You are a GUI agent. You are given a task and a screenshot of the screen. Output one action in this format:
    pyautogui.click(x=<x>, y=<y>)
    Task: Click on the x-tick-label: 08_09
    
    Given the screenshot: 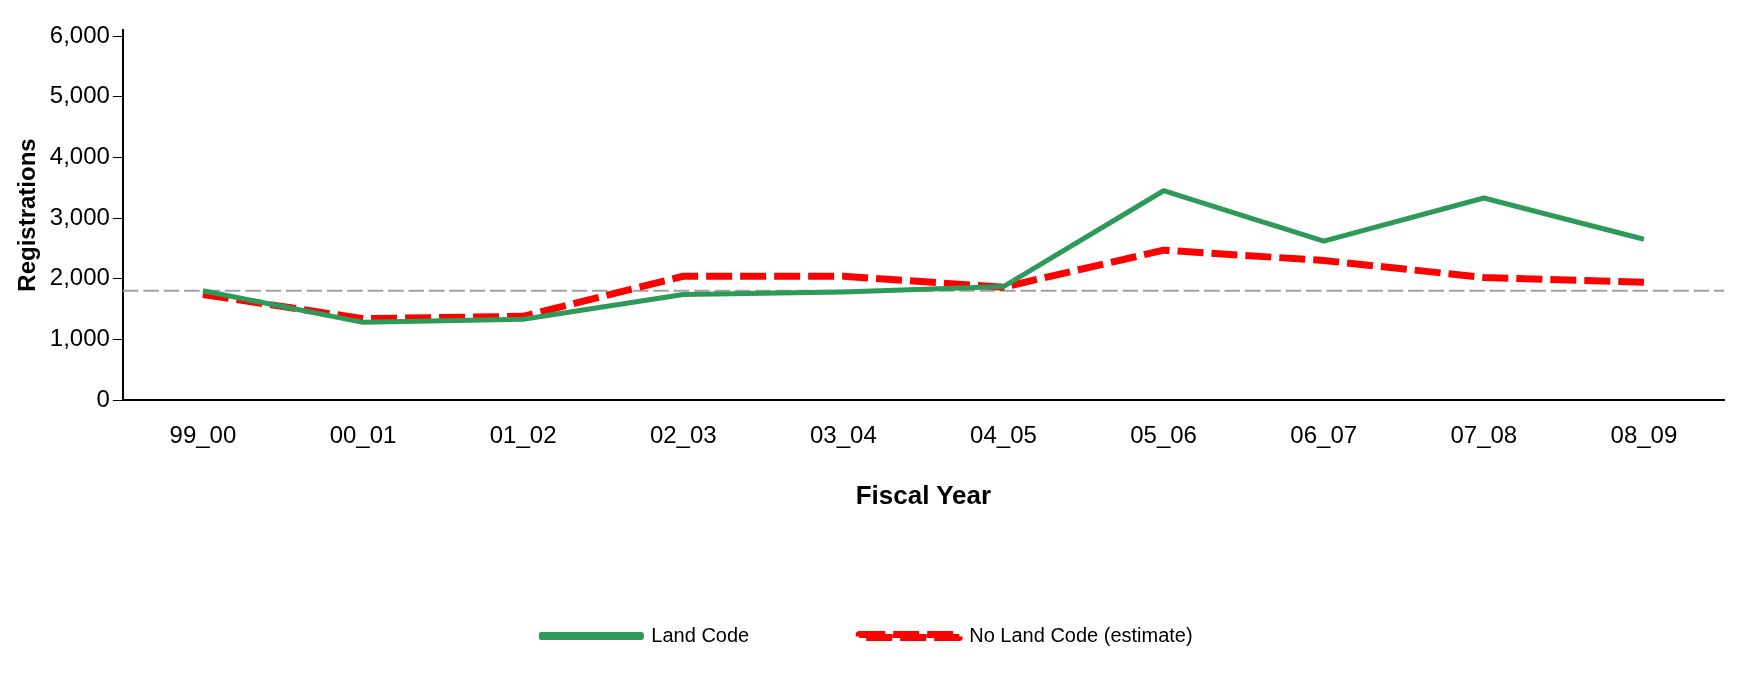 What is the action you would take?
    pyautogui.click(x=1644, y=435)
    